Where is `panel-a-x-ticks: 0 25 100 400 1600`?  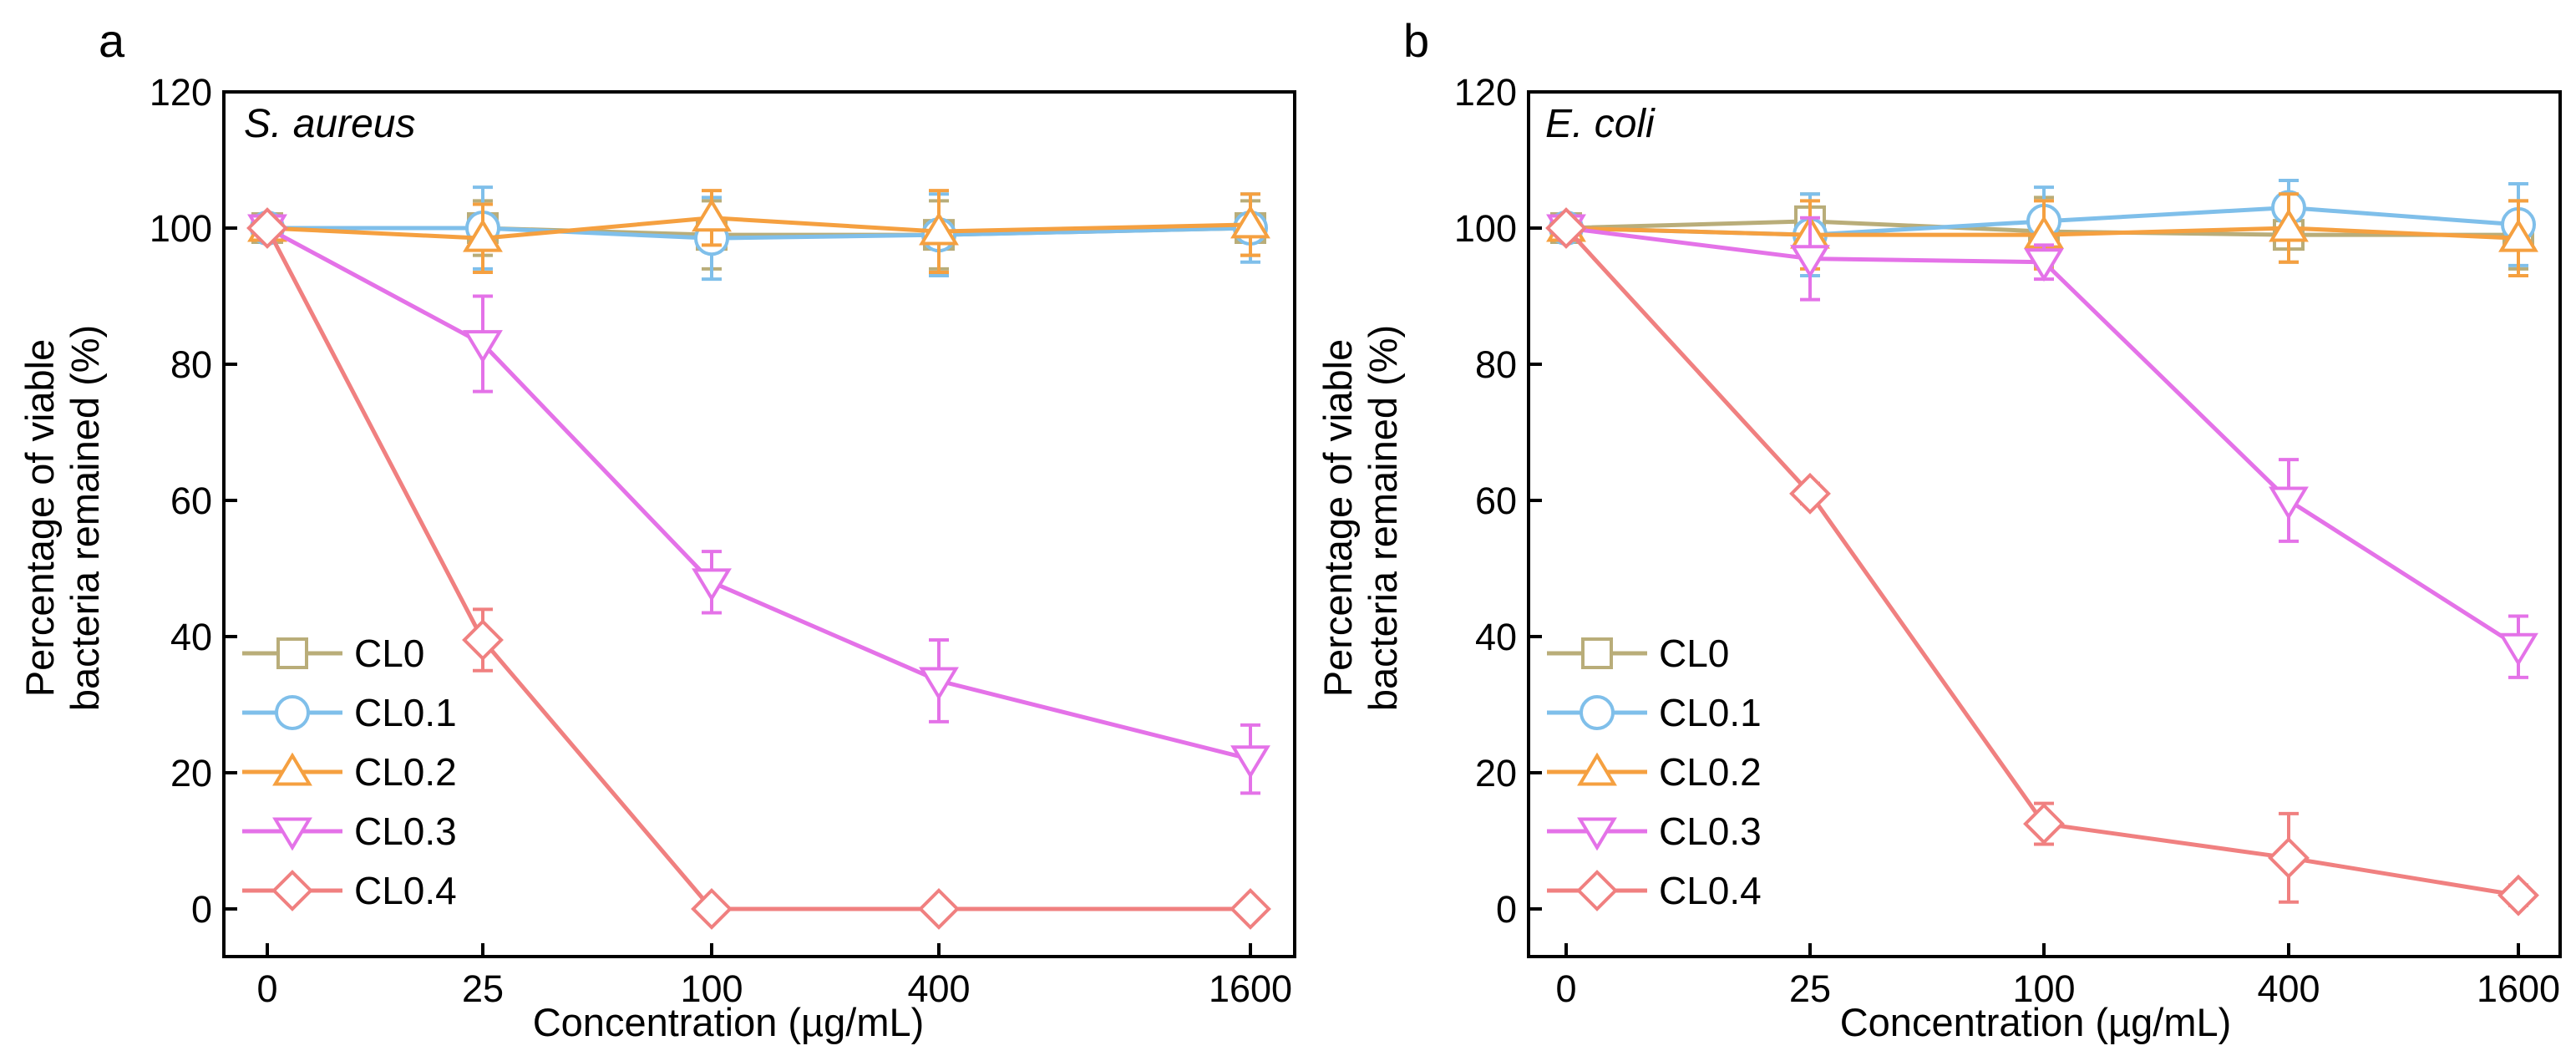
panel-a-x-ticks: 0 25 100 400 1600 is located at coordinates (774, 988).